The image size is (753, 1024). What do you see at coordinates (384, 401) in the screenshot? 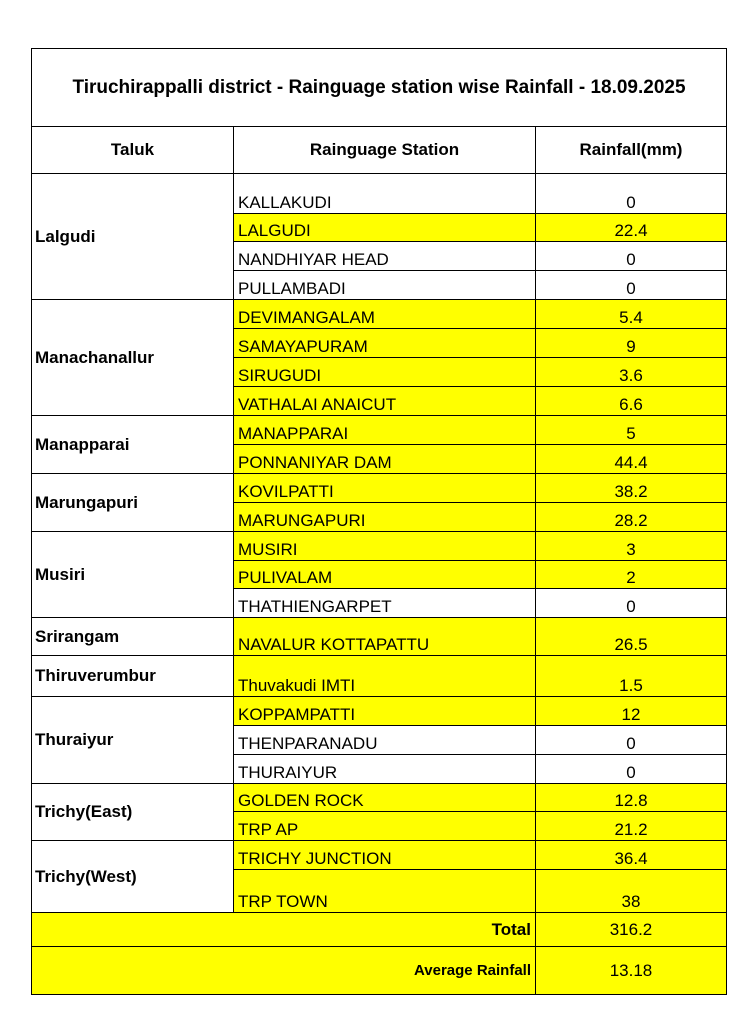
I see `station-cell: VATHALAI ANAICUT` at bounding box center [384, 401].